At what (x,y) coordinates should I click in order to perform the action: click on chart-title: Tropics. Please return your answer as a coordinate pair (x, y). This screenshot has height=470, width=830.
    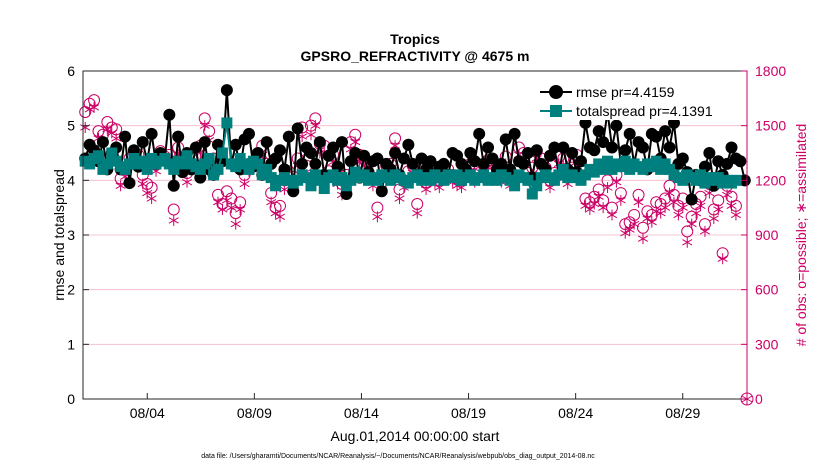
    Looking at the image, I should click on (415, 39).